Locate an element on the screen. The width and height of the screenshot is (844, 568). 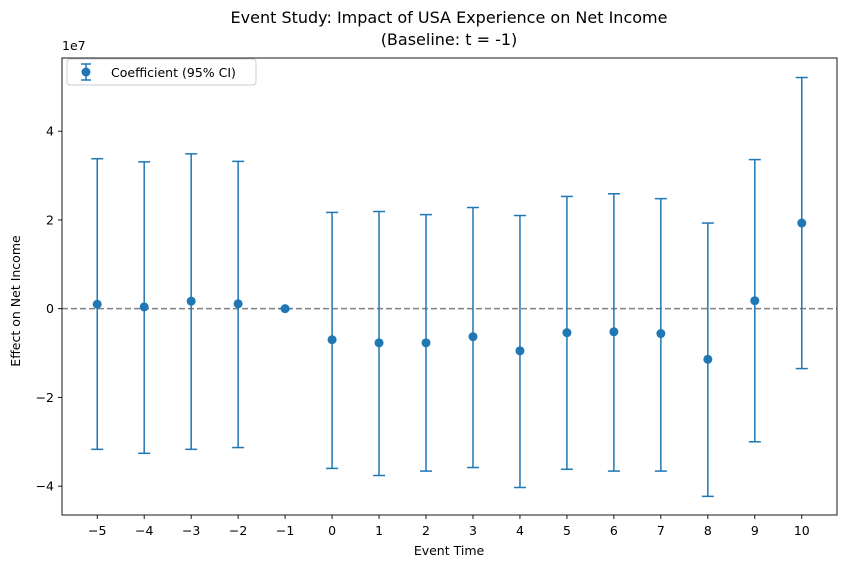
y-axis: −4 −2 0 2 4 is located at coordinates (49, 309).